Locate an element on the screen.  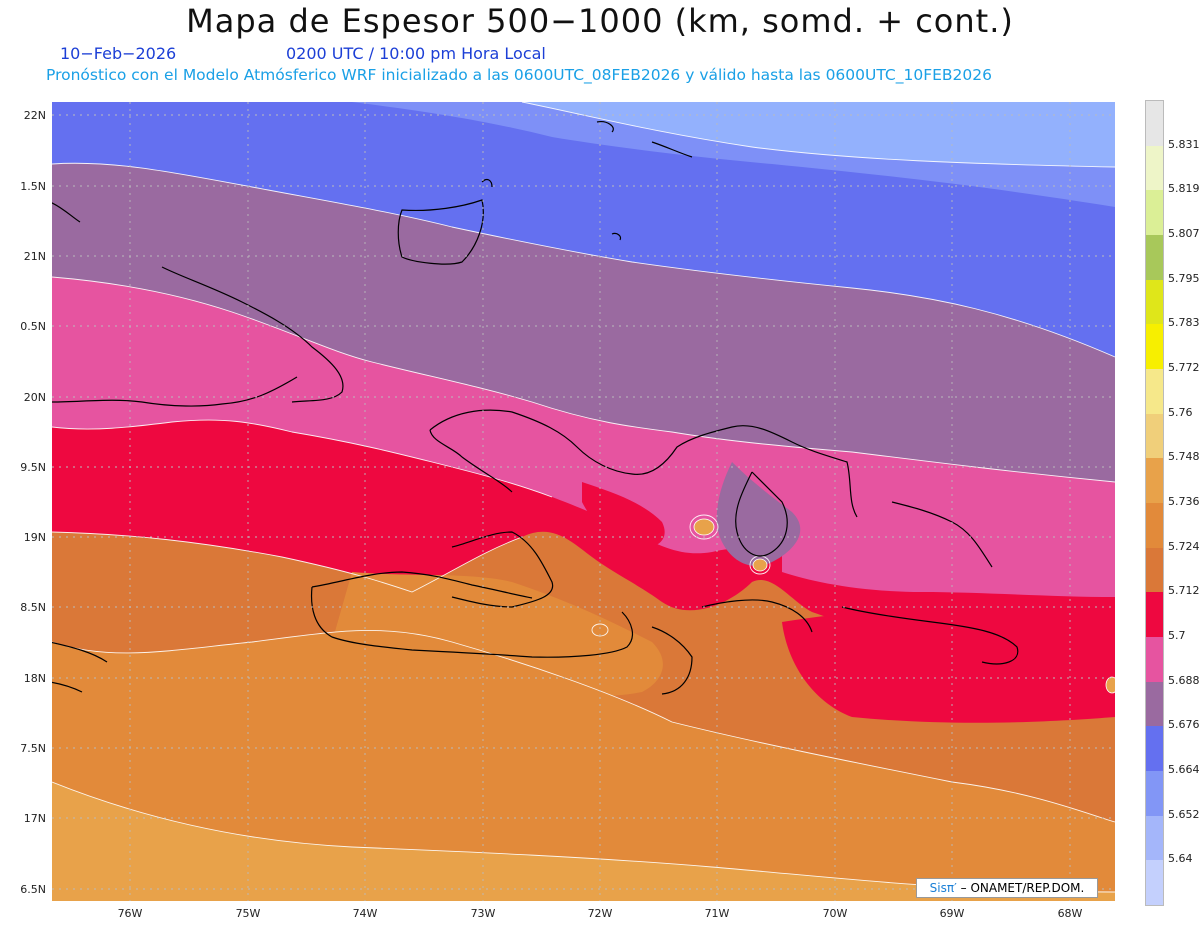
y-tick-label: 6.5N is located at coordinates (33, 889).